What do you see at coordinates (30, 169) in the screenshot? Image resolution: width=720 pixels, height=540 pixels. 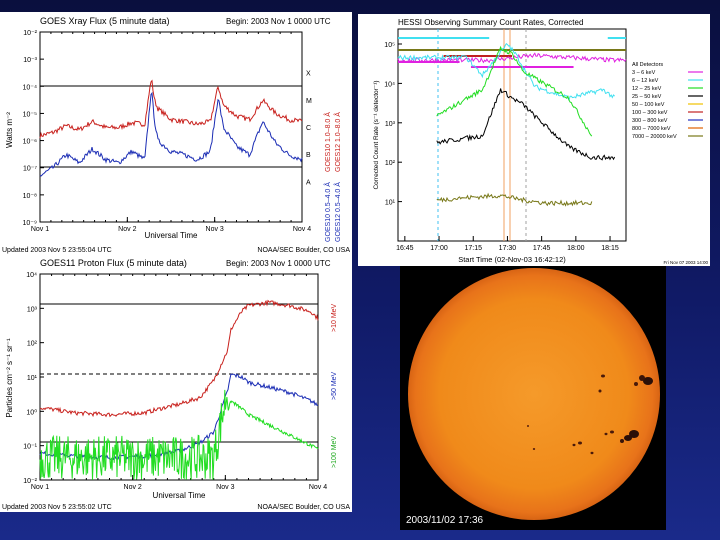 I see `y-tick-label: 10⁻⁷` at bounding box center [30, 169].